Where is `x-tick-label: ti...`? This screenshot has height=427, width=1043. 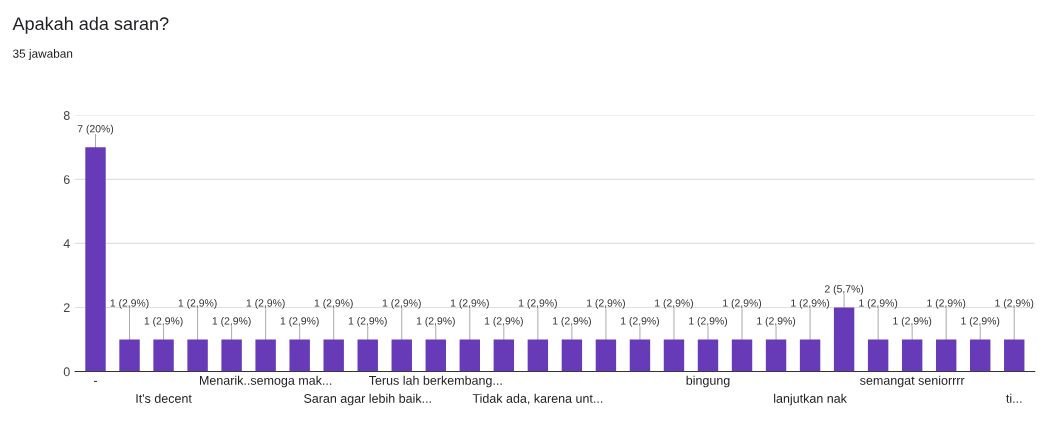
x-tick-label: ti... is located at coordinates (1014, 398).